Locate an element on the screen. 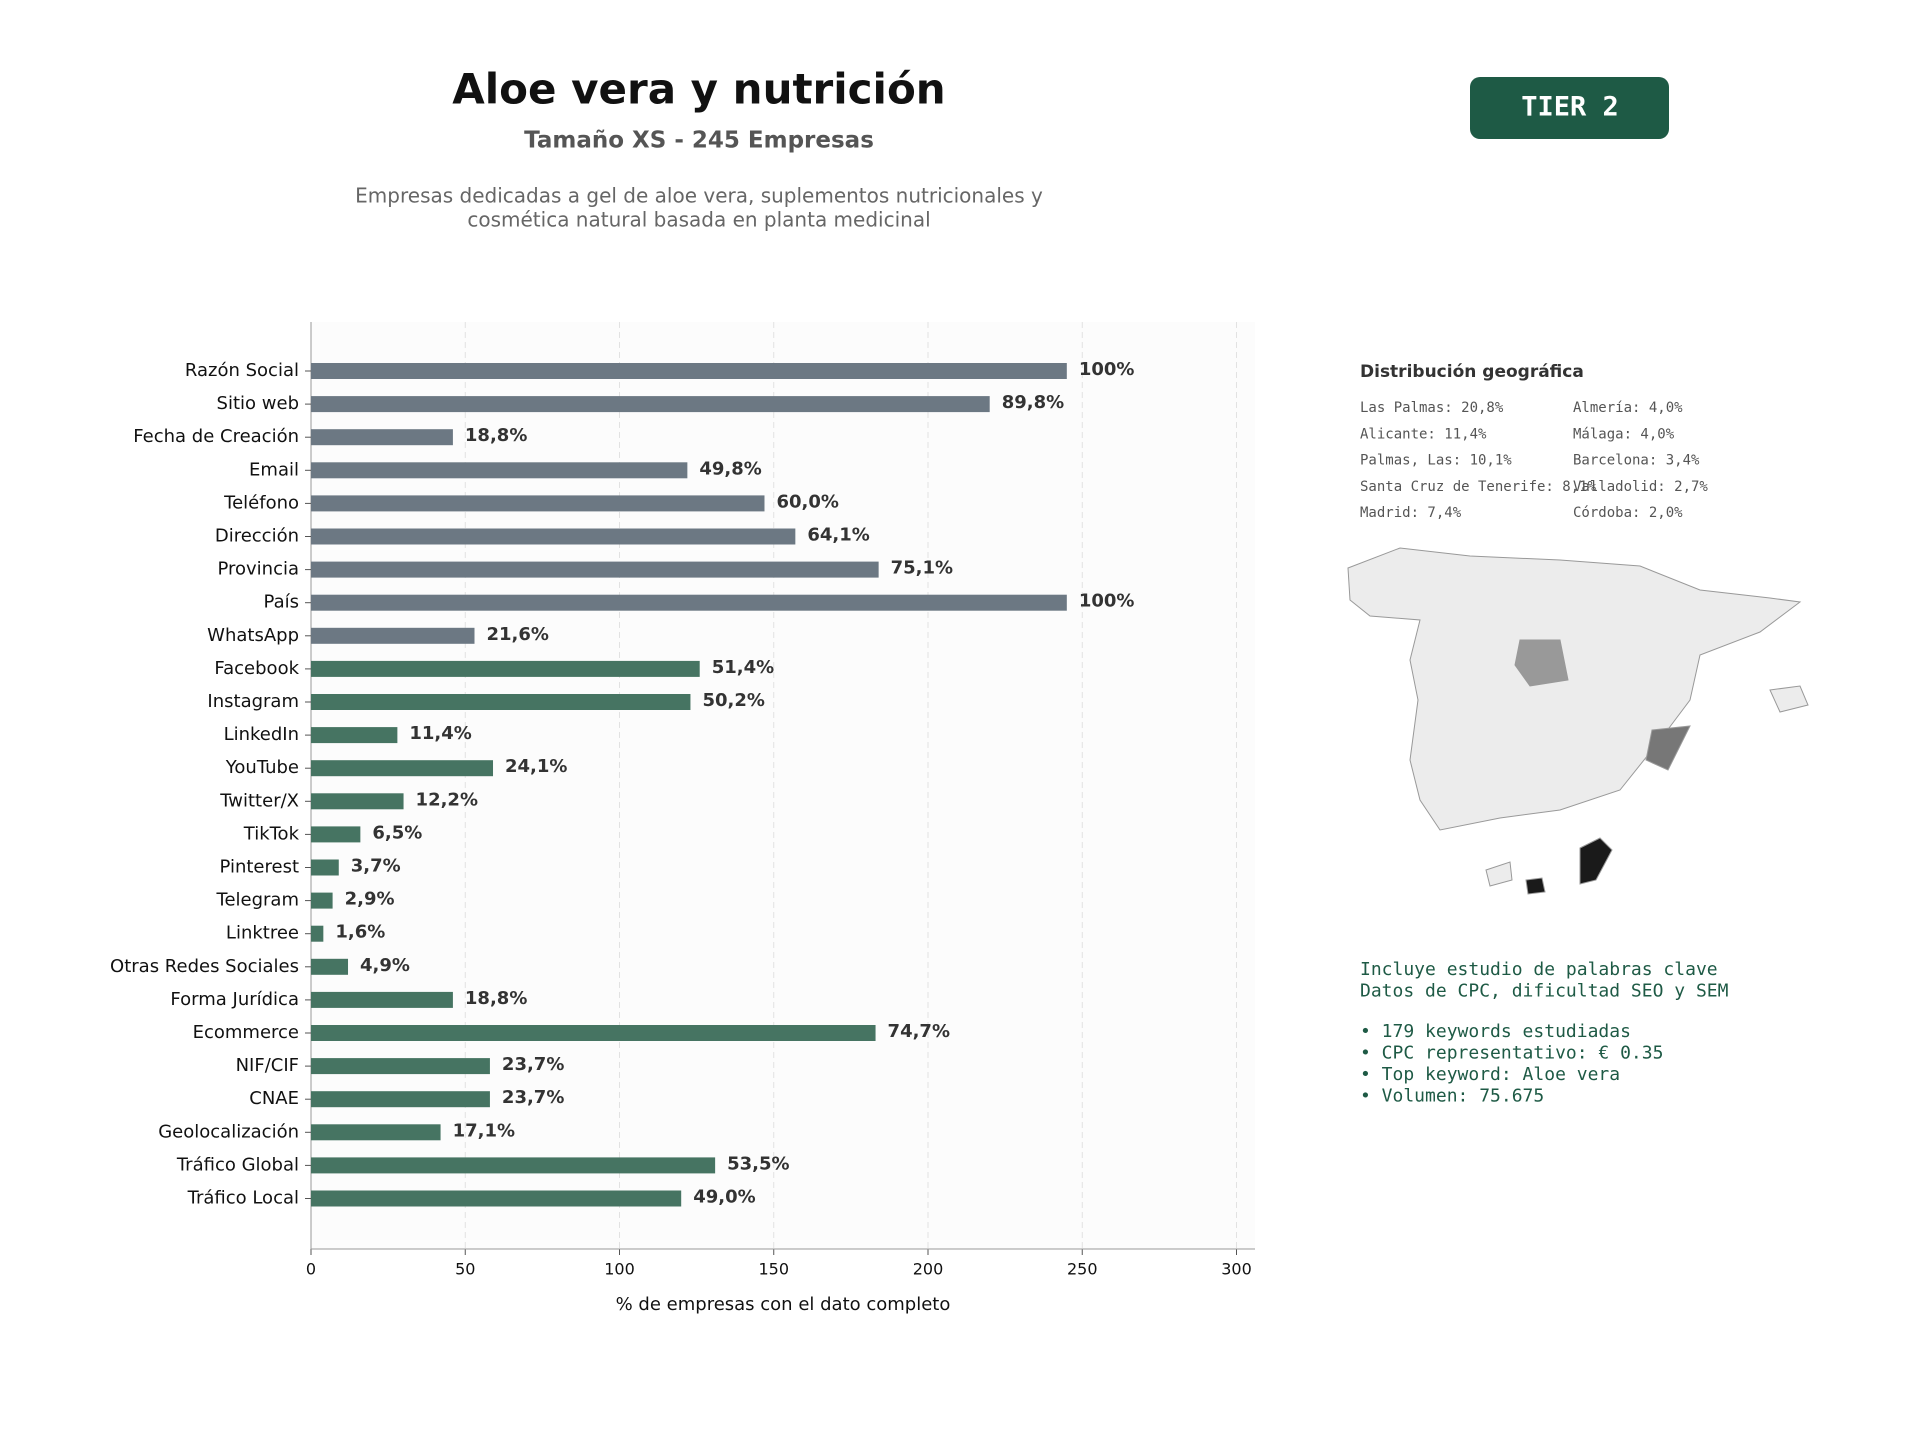 This screenshot has height=1440, width=1920. x-tick-label: 100 is located at coordinates (619, 1269).